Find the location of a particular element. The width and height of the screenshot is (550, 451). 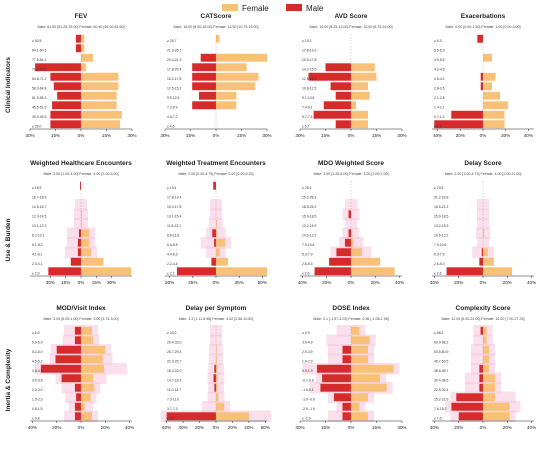

category-label: 12.5-14.2 is located at coordinates (309, 79).